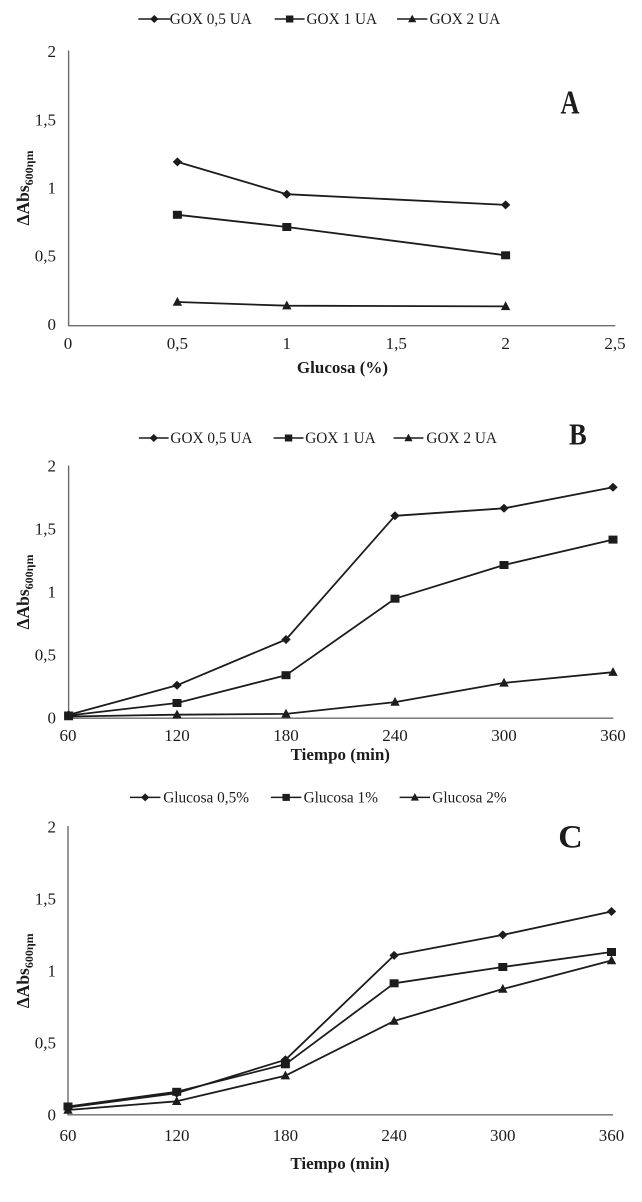  What do you see at coordinates (206, 797) in the screenshot?
I see `svg-text: Glucosa 0,5%` at bounding box center [206, 797].